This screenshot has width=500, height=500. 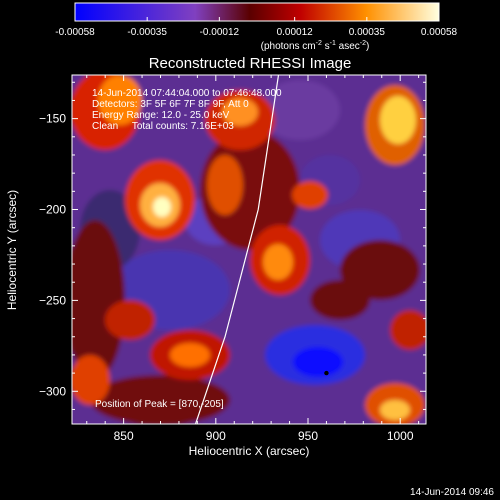 I want to click on x-tick-label: 1000, so click(x=400, y=436).